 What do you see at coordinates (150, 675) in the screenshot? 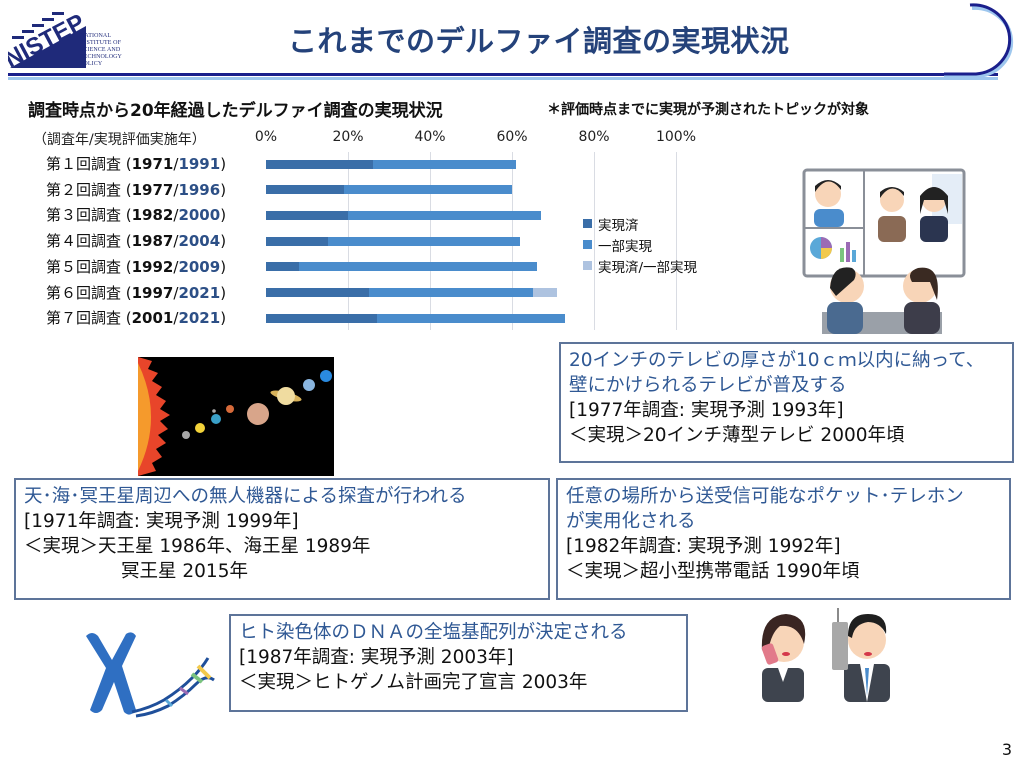
I see `chromosome-dna-icon` at bounding box center [150, 675].